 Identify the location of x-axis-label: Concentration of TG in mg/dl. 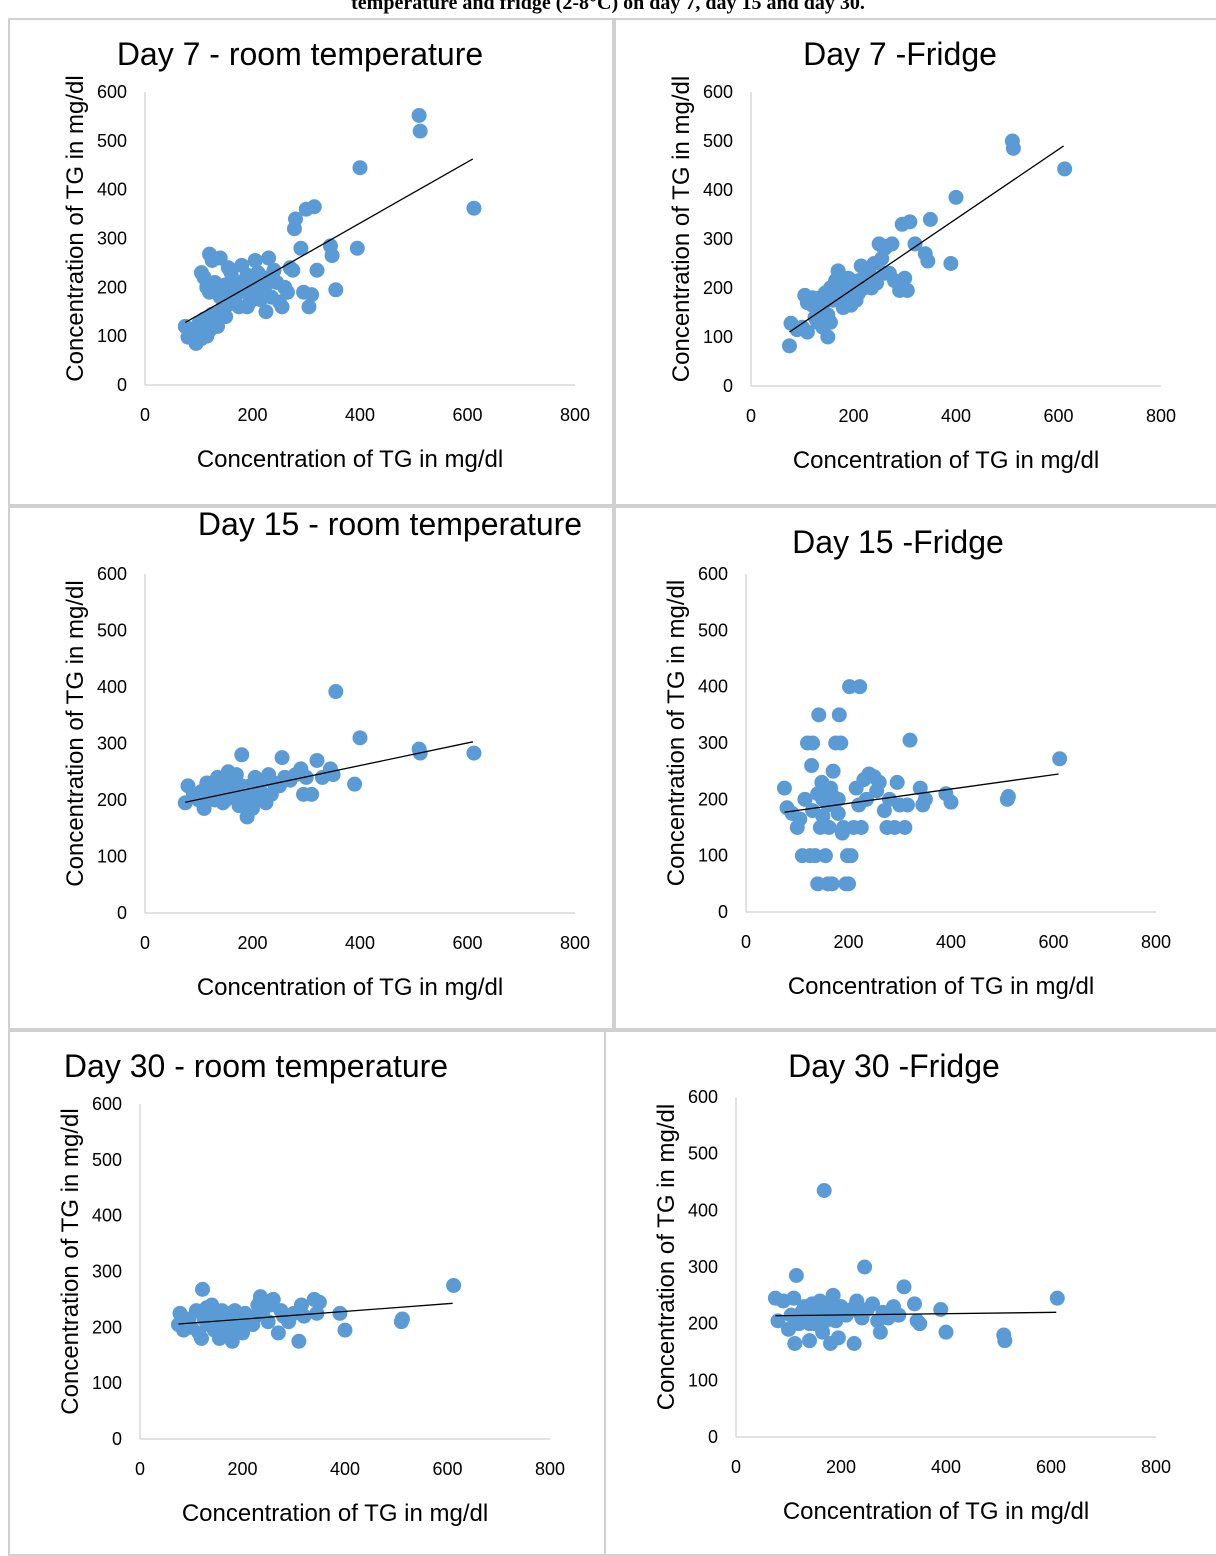
(941, 986).